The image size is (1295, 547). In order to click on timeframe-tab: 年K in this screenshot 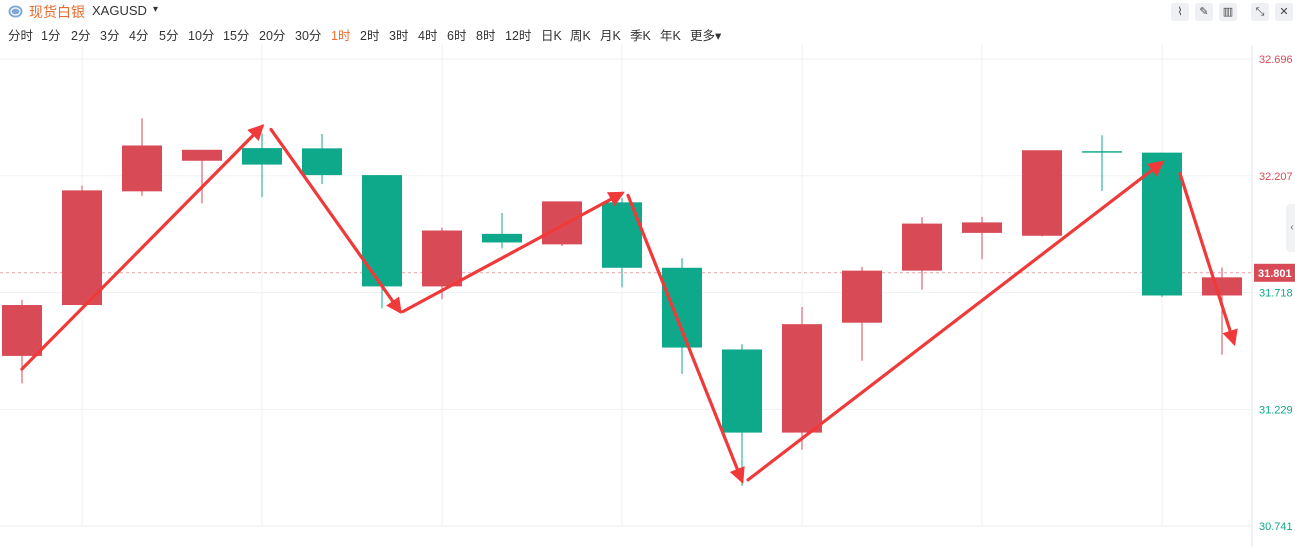, I will do `click(670, 36)`.